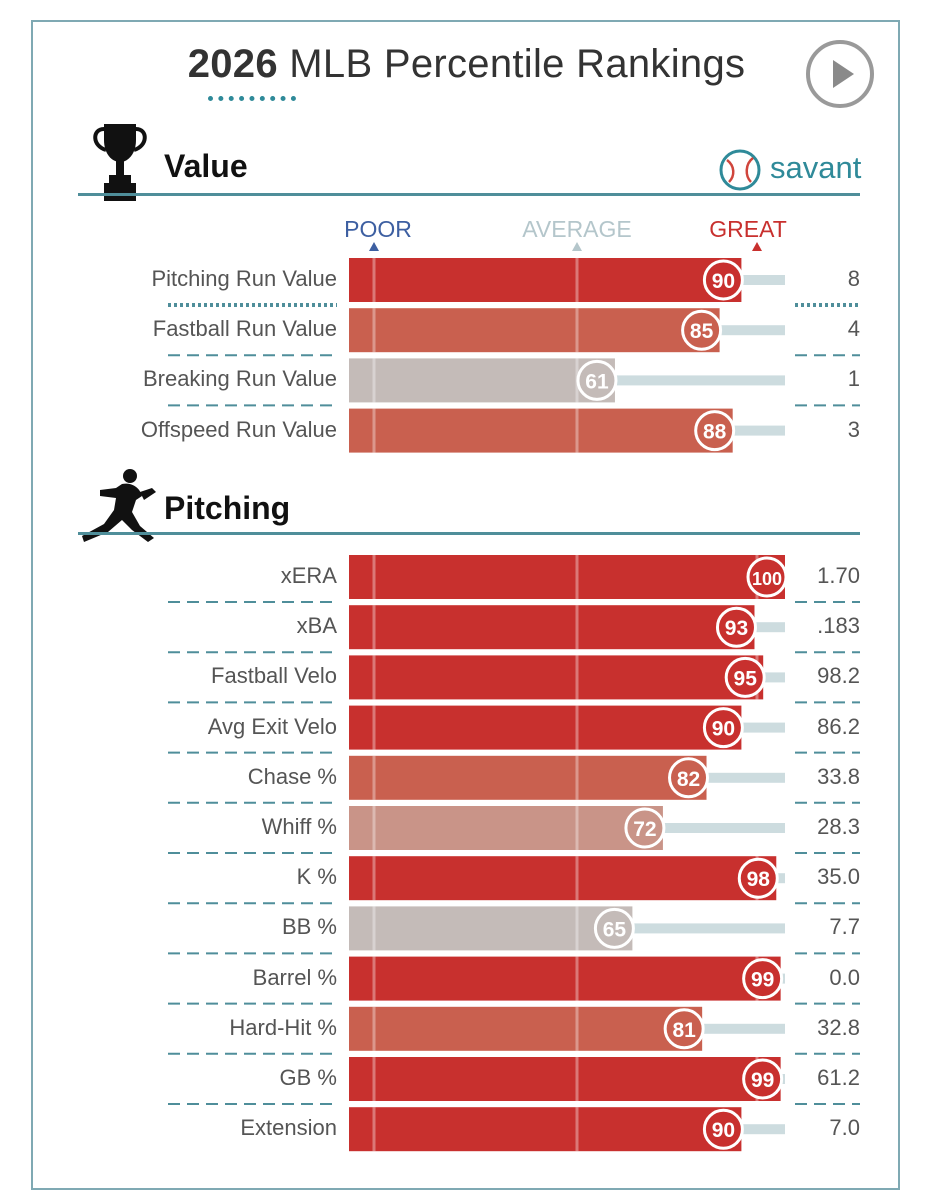  Describe the element at coordinates (252, 98) in the screenshot. I see `title-underline` at that location.